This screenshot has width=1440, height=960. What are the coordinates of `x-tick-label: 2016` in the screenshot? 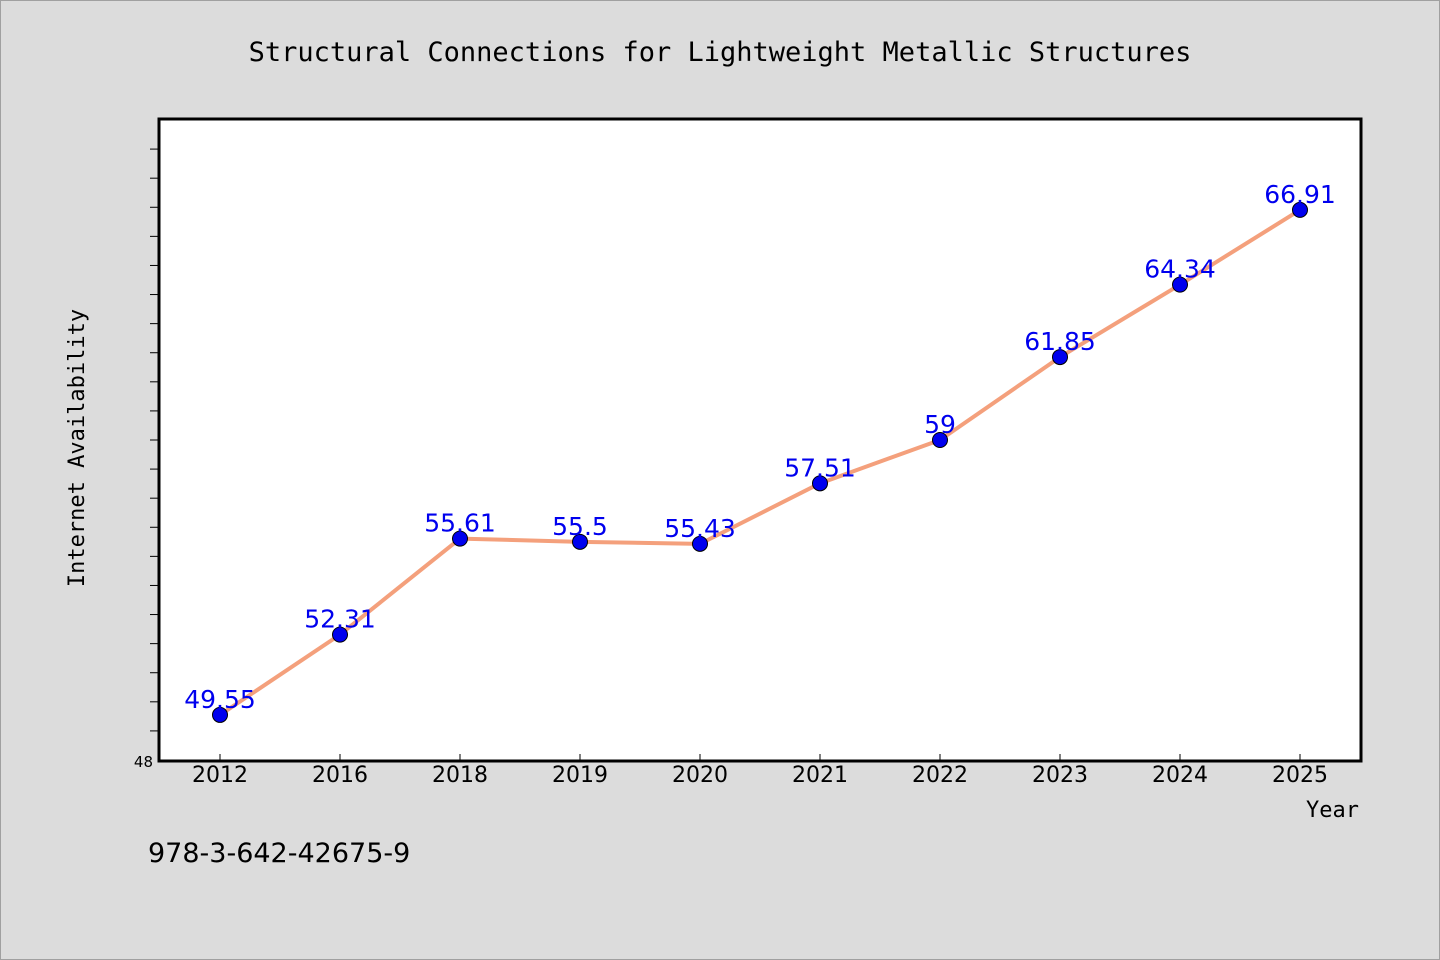 It's located at (340, 775).